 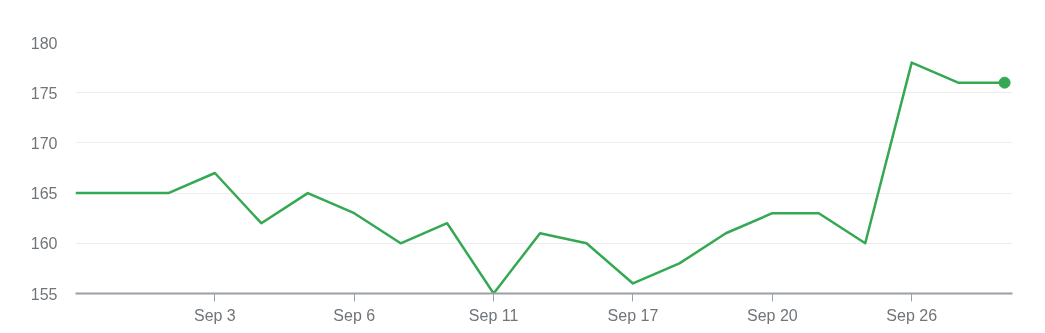 I want to click on y-tick-label: 155, so click(x=44, y=294).